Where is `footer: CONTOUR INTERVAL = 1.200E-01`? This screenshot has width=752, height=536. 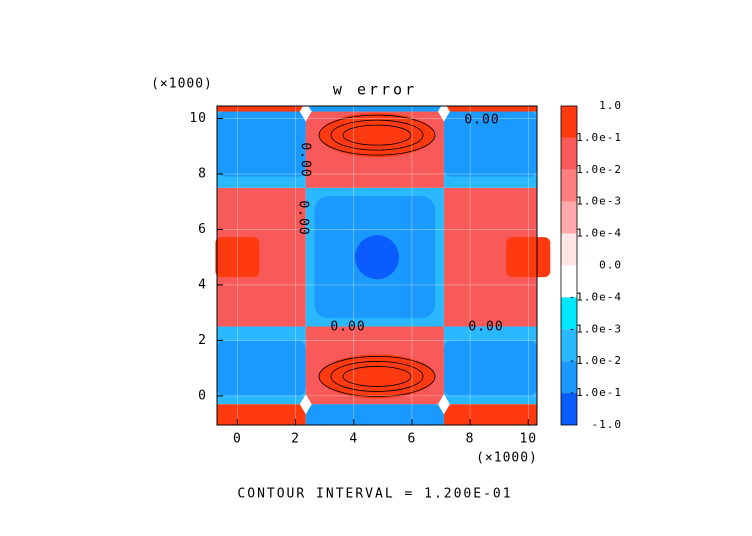
footer: CONTOUR INTERVAL = 1.200E-01 is located at coordinates (374, 494).